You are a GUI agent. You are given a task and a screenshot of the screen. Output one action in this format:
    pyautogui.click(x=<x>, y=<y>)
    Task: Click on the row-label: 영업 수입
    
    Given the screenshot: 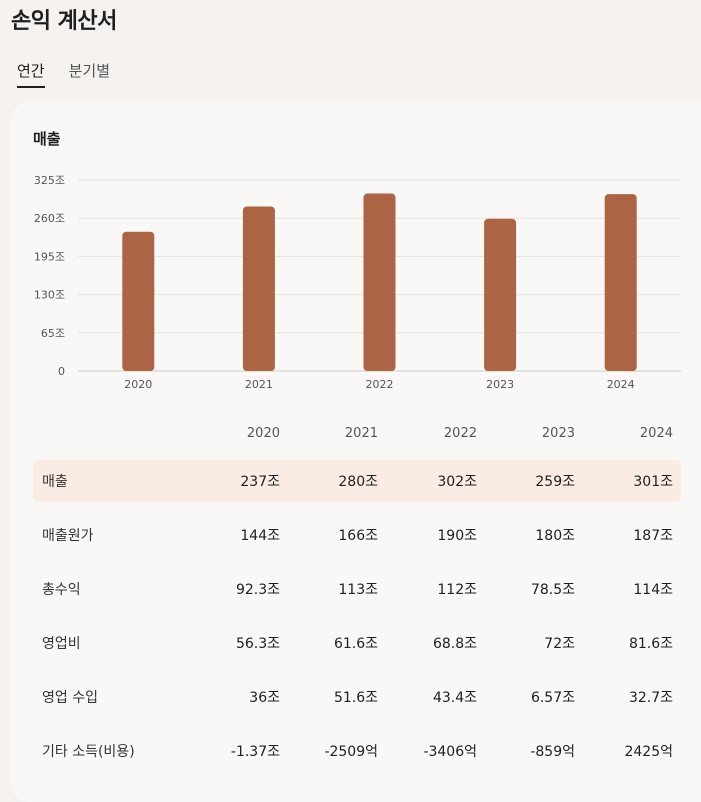 What is the action you would take?
    pyautogui.click(x=70, y=698)
    